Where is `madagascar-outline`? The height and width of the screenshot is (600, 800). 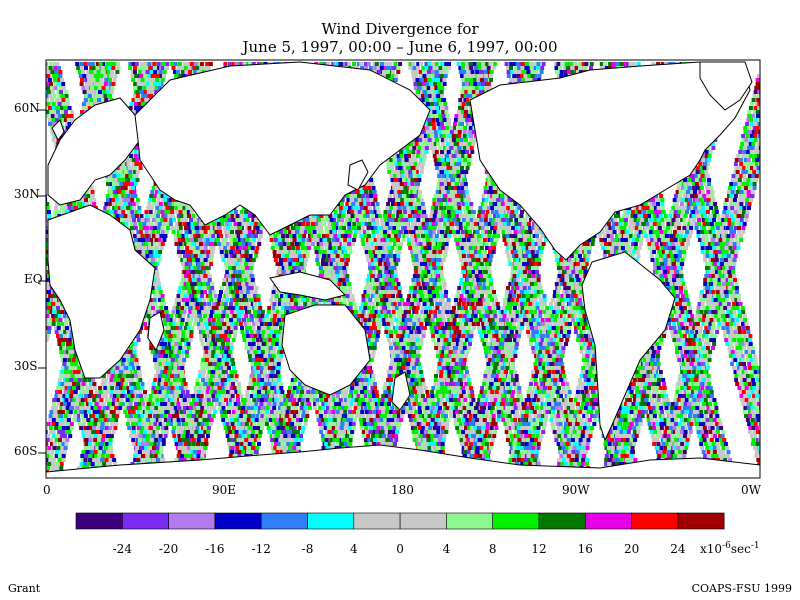 madagascar-outline is located at coordinates (156, 331).